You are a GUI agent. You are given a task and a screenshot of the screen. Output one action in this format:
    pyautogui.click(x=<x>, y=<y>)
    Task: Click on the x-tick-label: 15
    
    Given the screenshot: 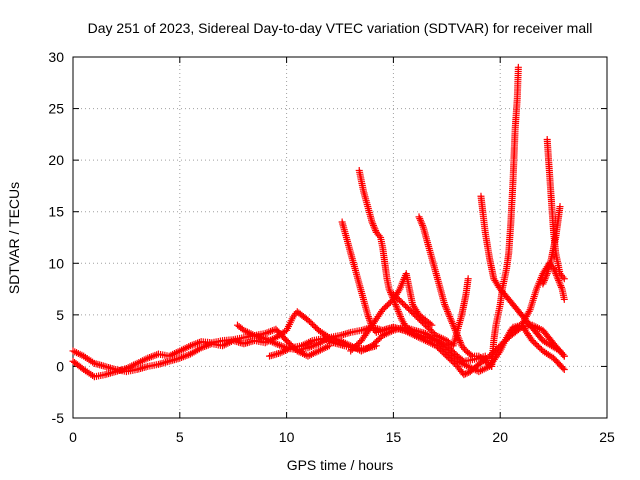 What is the action you would take?
    pyautogui.click(x=394, y=437)
    